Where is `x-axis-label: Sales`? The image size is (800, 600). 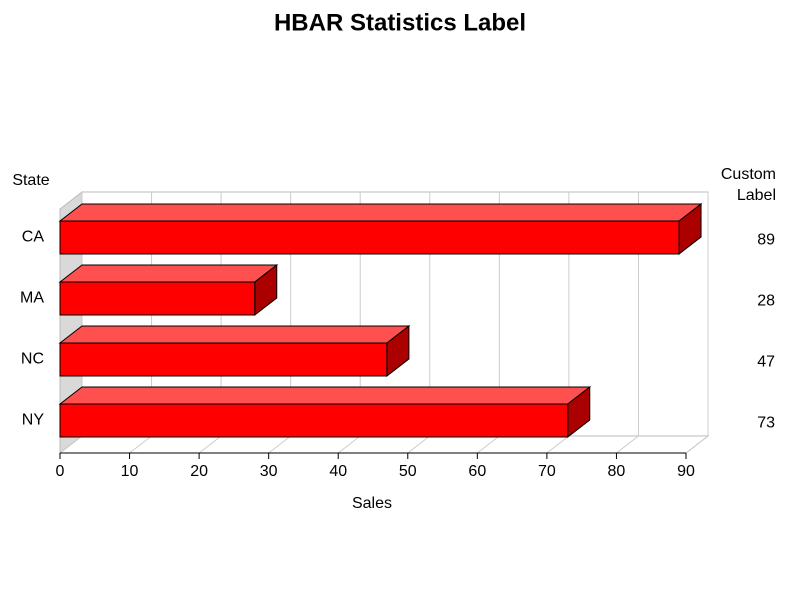 x-axis-label: Sales is located at coordinates (372, 503).